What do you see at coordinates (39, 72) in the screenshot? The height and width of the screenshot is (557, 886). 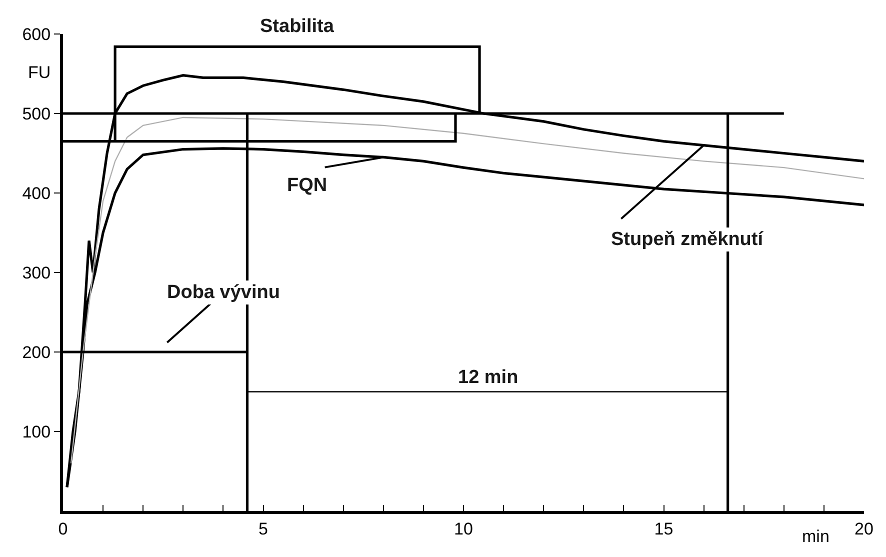 I see `y-axis-title: FU` at bounding box center [39, 72].